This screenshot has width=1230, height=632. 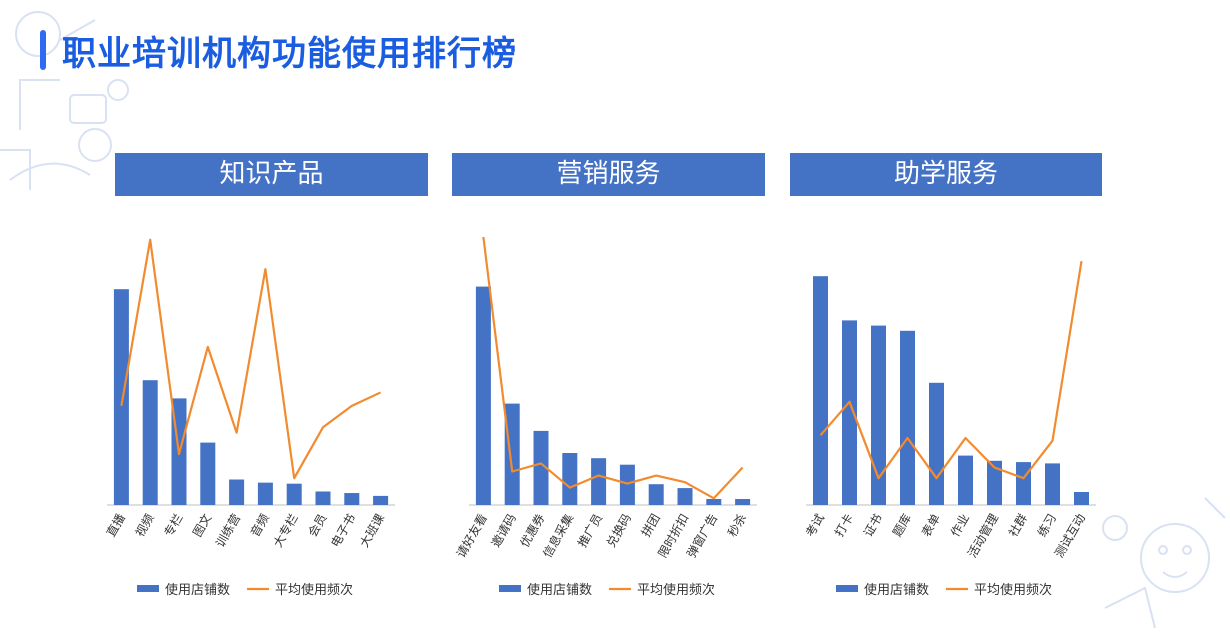 I want to click on tick-label: 秒杀, so click(x=736, y=525).